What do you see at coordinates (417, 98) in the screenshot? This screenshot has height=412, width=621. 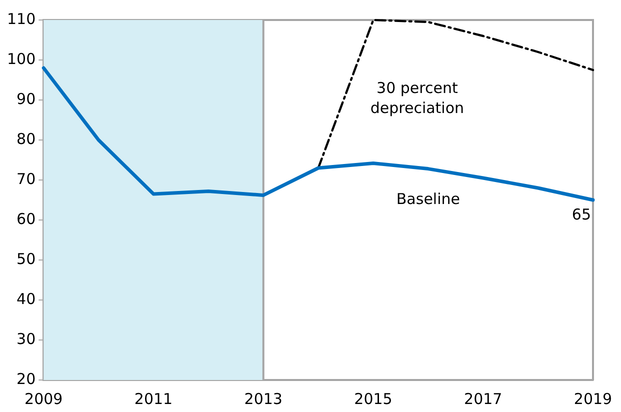 I see `series-label: 30 percent depreciation` at bounding box center [417, 98].